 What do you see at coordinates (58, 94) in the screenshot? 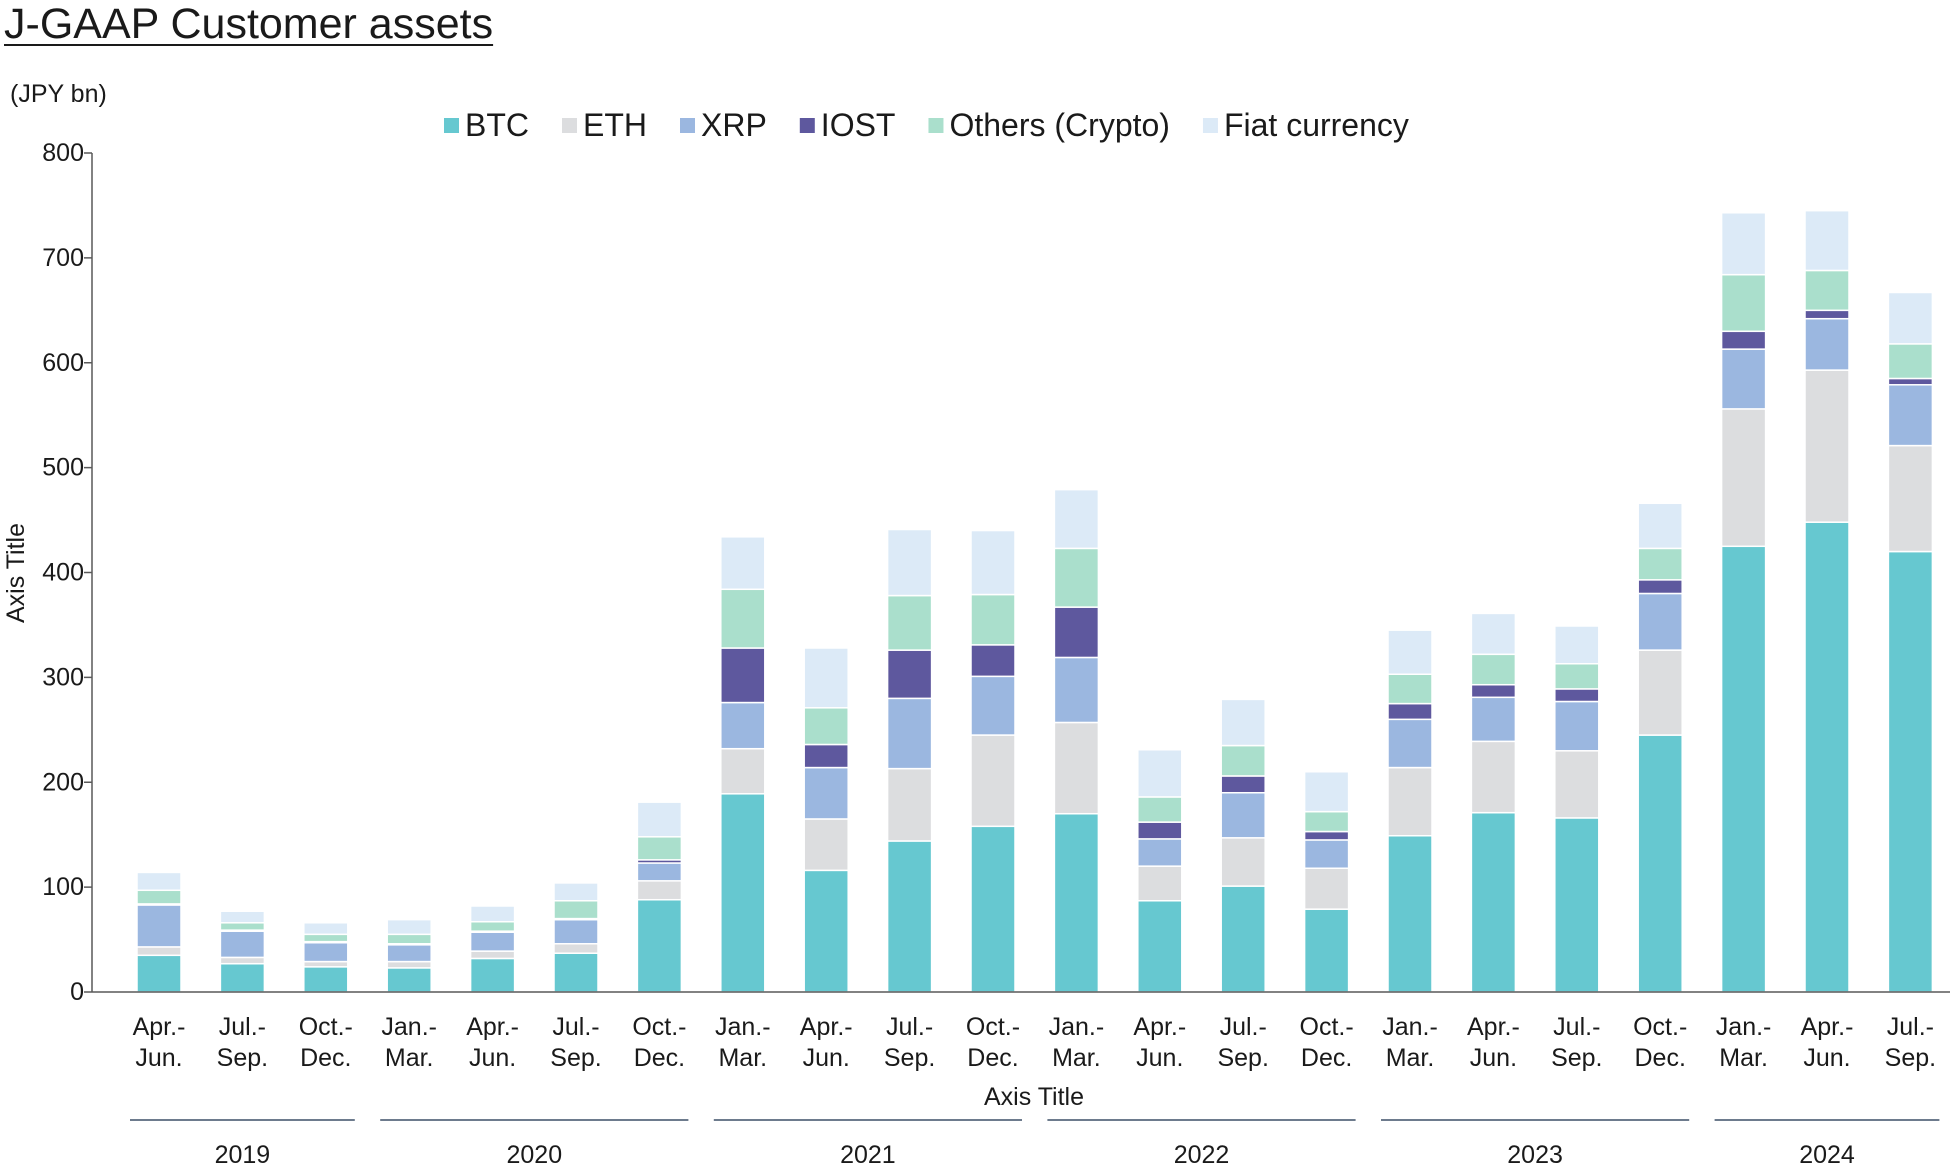
I see `unit-label: (JPY bn)` at bounding box center [58, 94].